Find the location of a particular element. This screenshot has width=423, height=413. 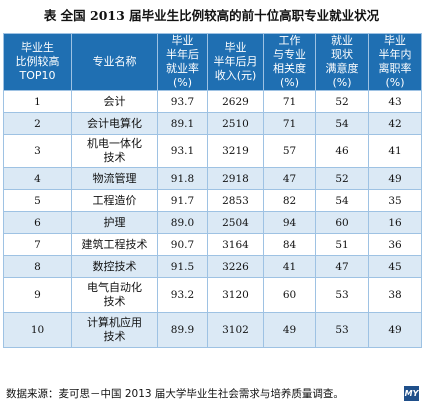

cell-major: 电气自动化 技术 is located at coordinates (114, 295).